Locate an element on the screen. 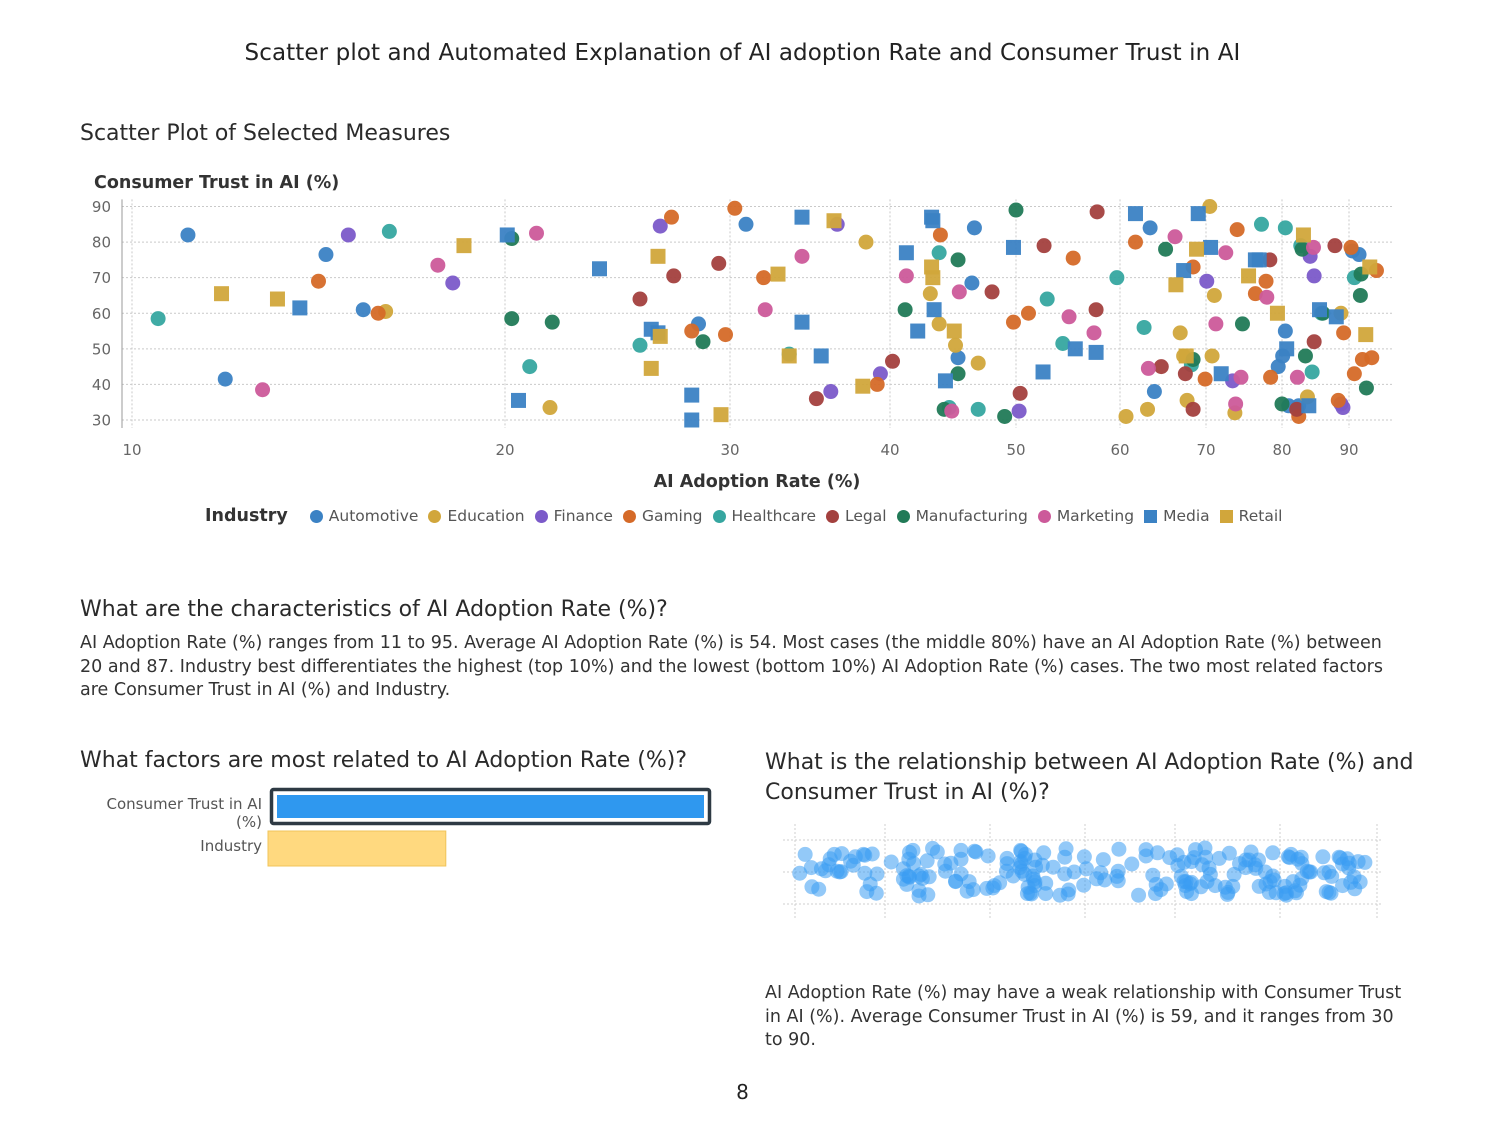 This screenshot has height=1148, width=1485. legend-item-manufacturing: Manufacturing is located at coordinates (962, 516).